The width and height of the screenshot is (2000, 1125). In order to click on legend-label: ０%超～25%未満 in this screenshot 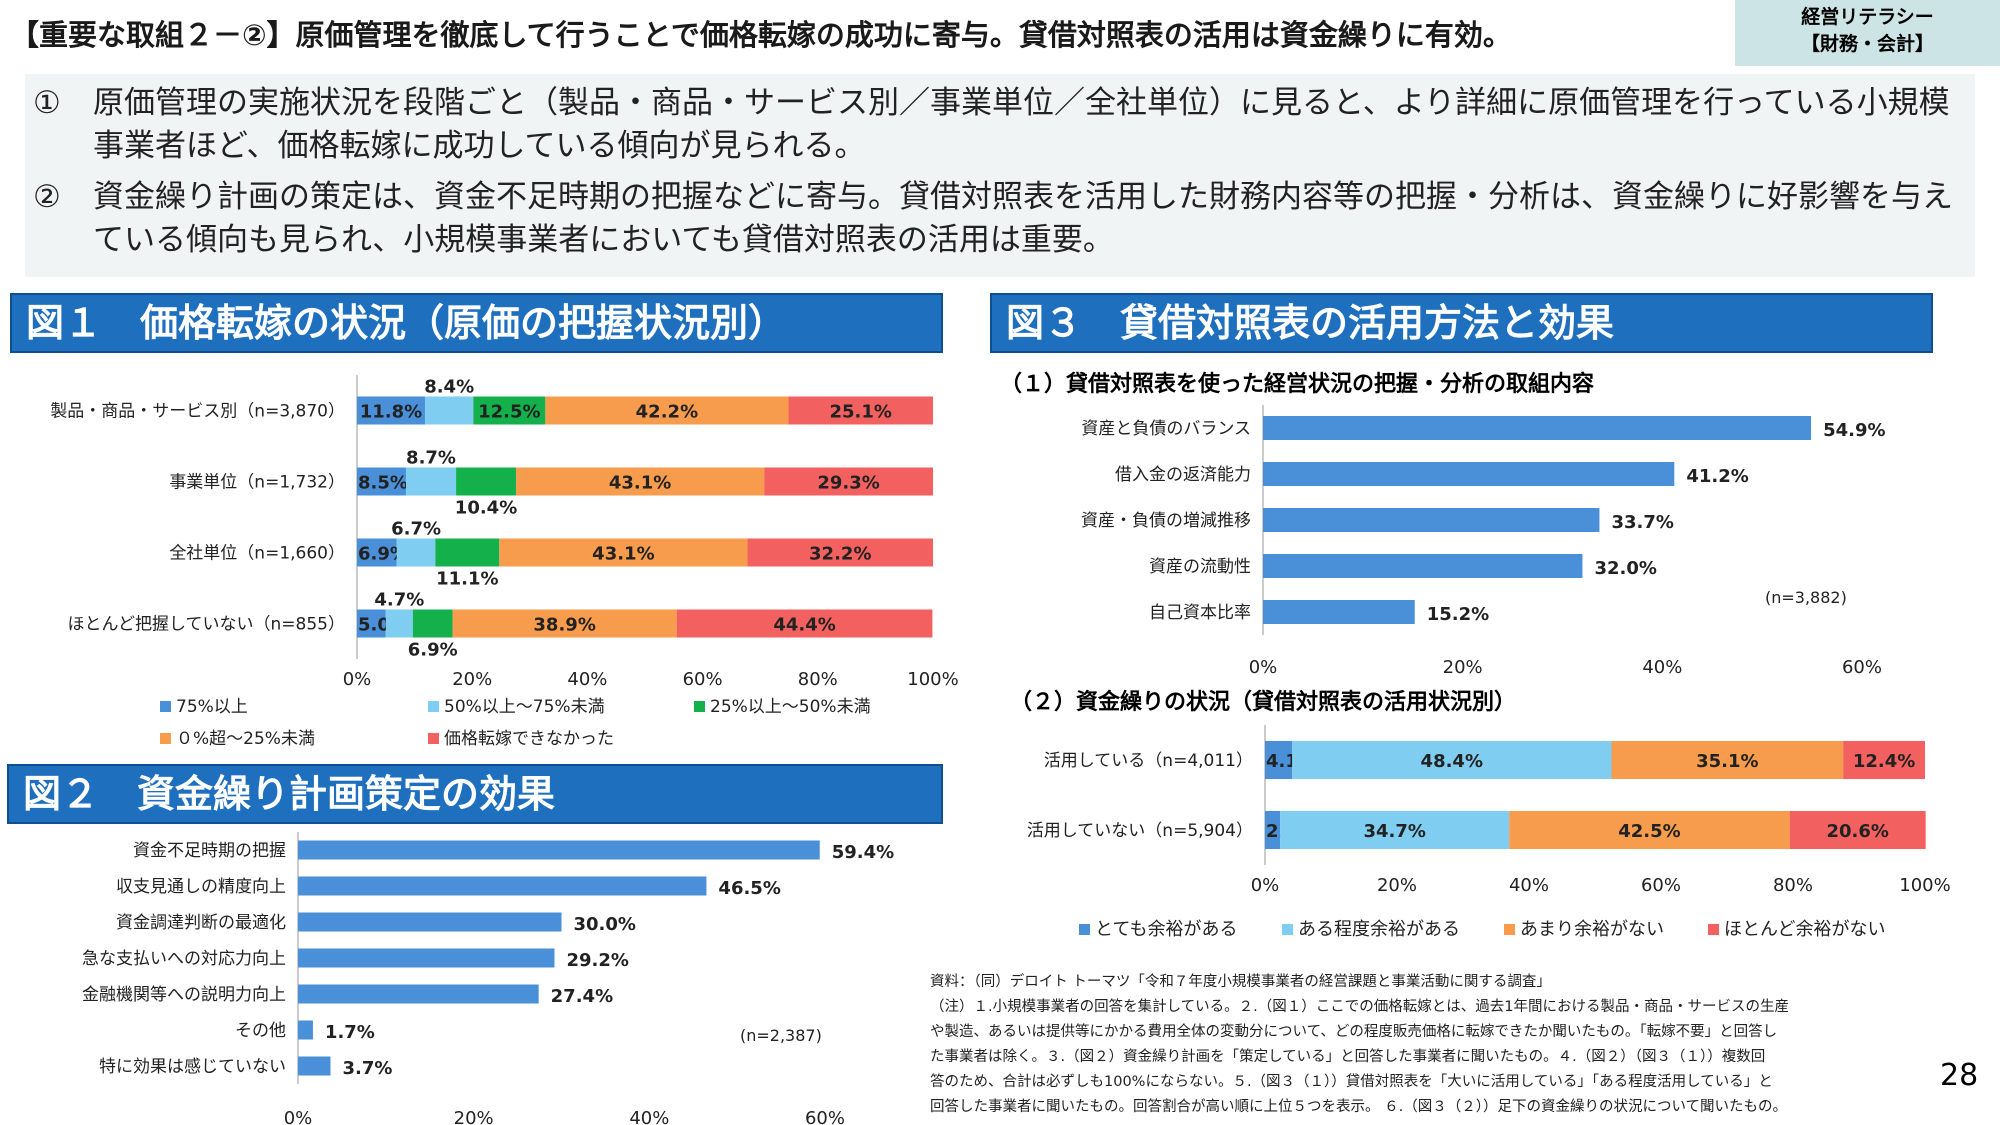, I will do `click(245, 739)`.